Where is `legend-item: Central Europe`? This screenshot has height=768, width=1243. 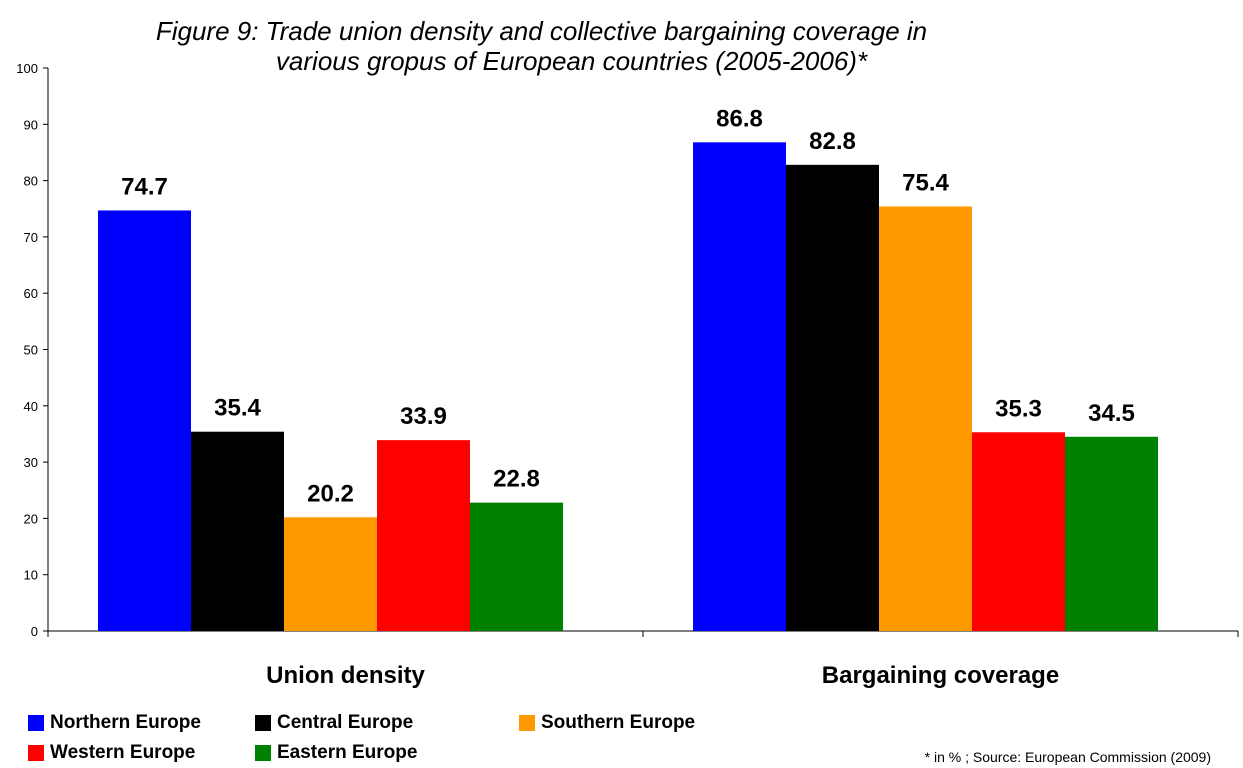
legend-item: Central Europe is located at coordinates (334, 723).